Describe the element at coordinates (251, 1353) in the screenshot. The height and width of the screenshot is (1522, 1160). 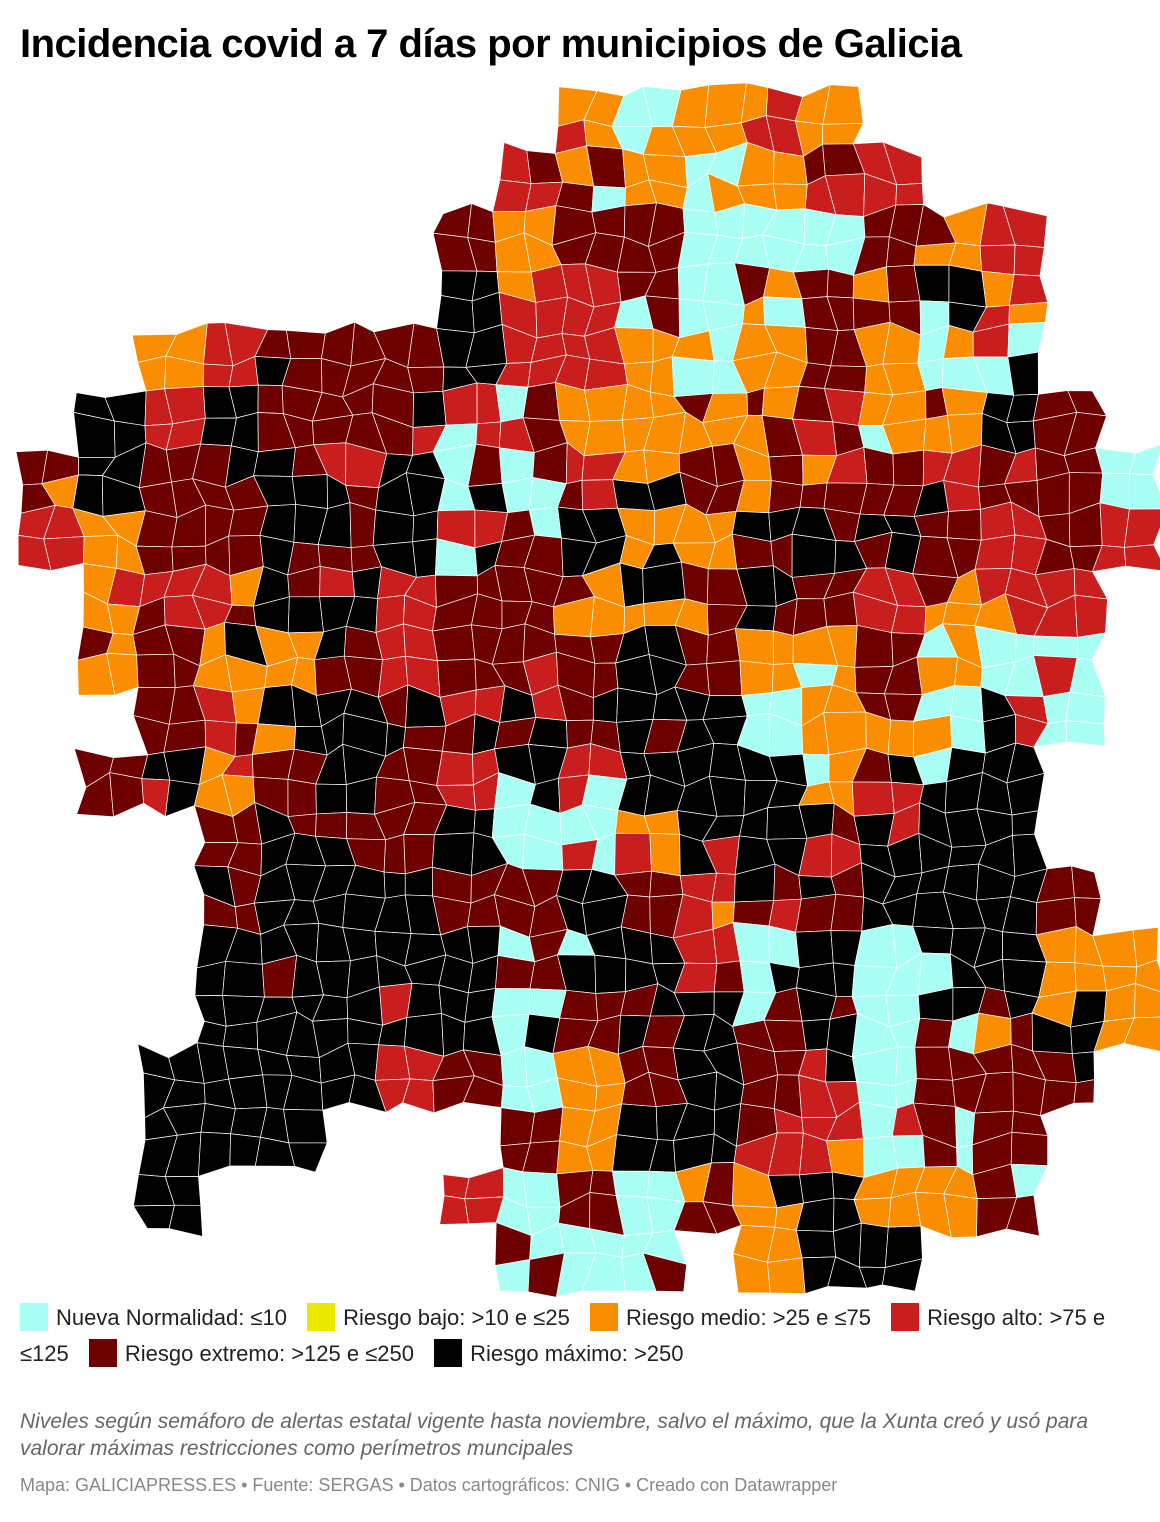
I see `legend-item: Riesgo extremo: >125 e ≤250` at that location.